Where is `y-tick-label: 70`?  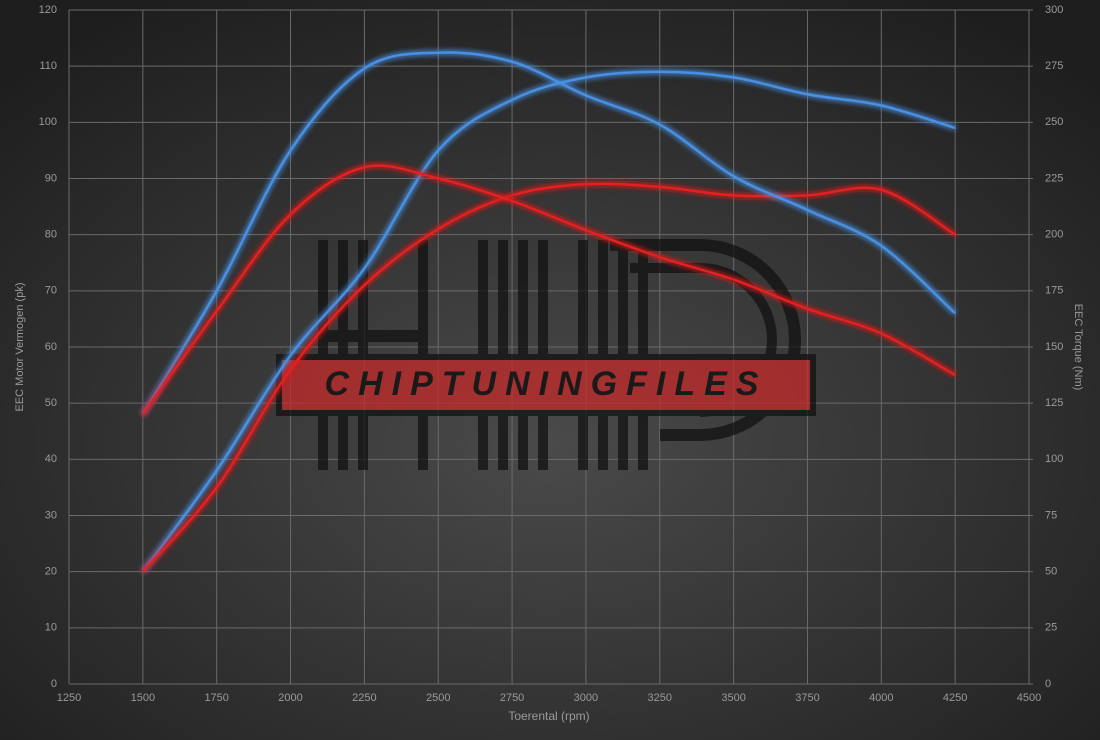 y-tick-label: 70 is located at coordinates (51, 291).